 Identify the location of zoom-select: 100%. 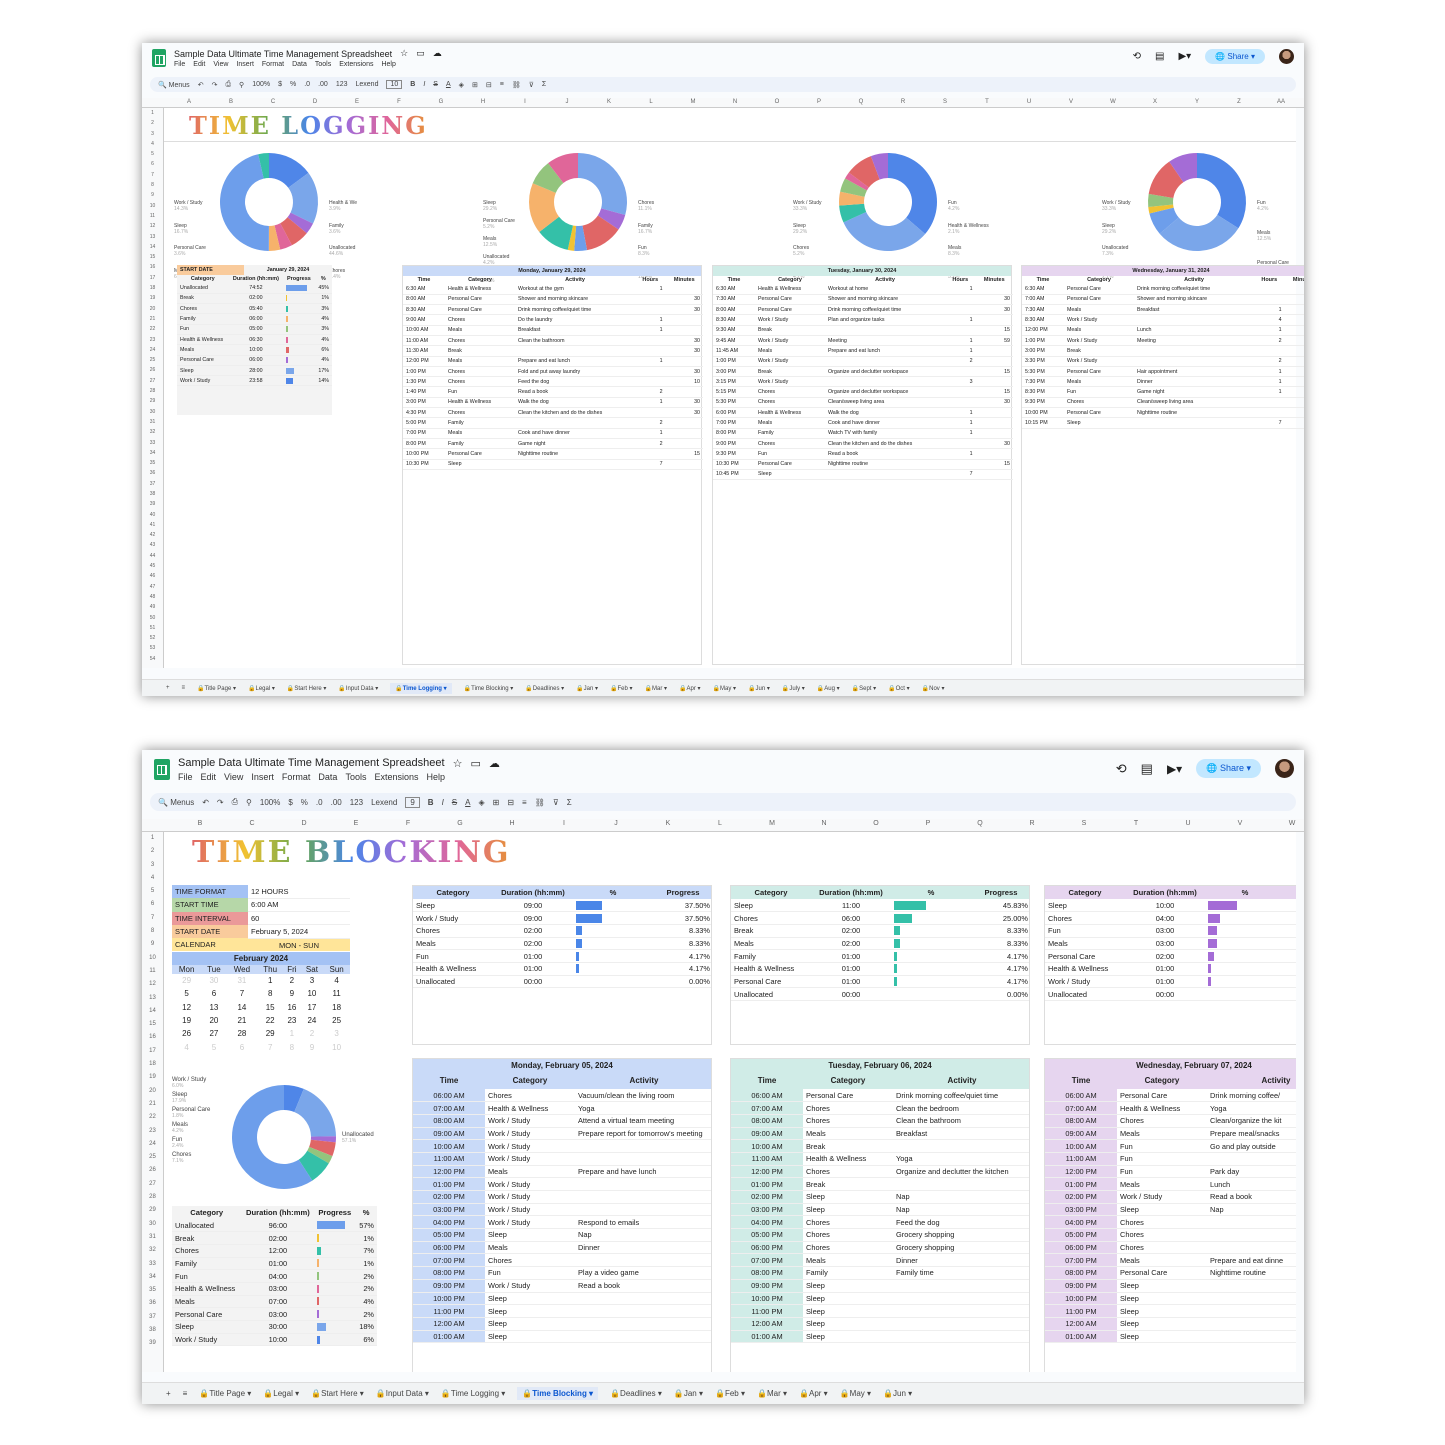
(261, 84).